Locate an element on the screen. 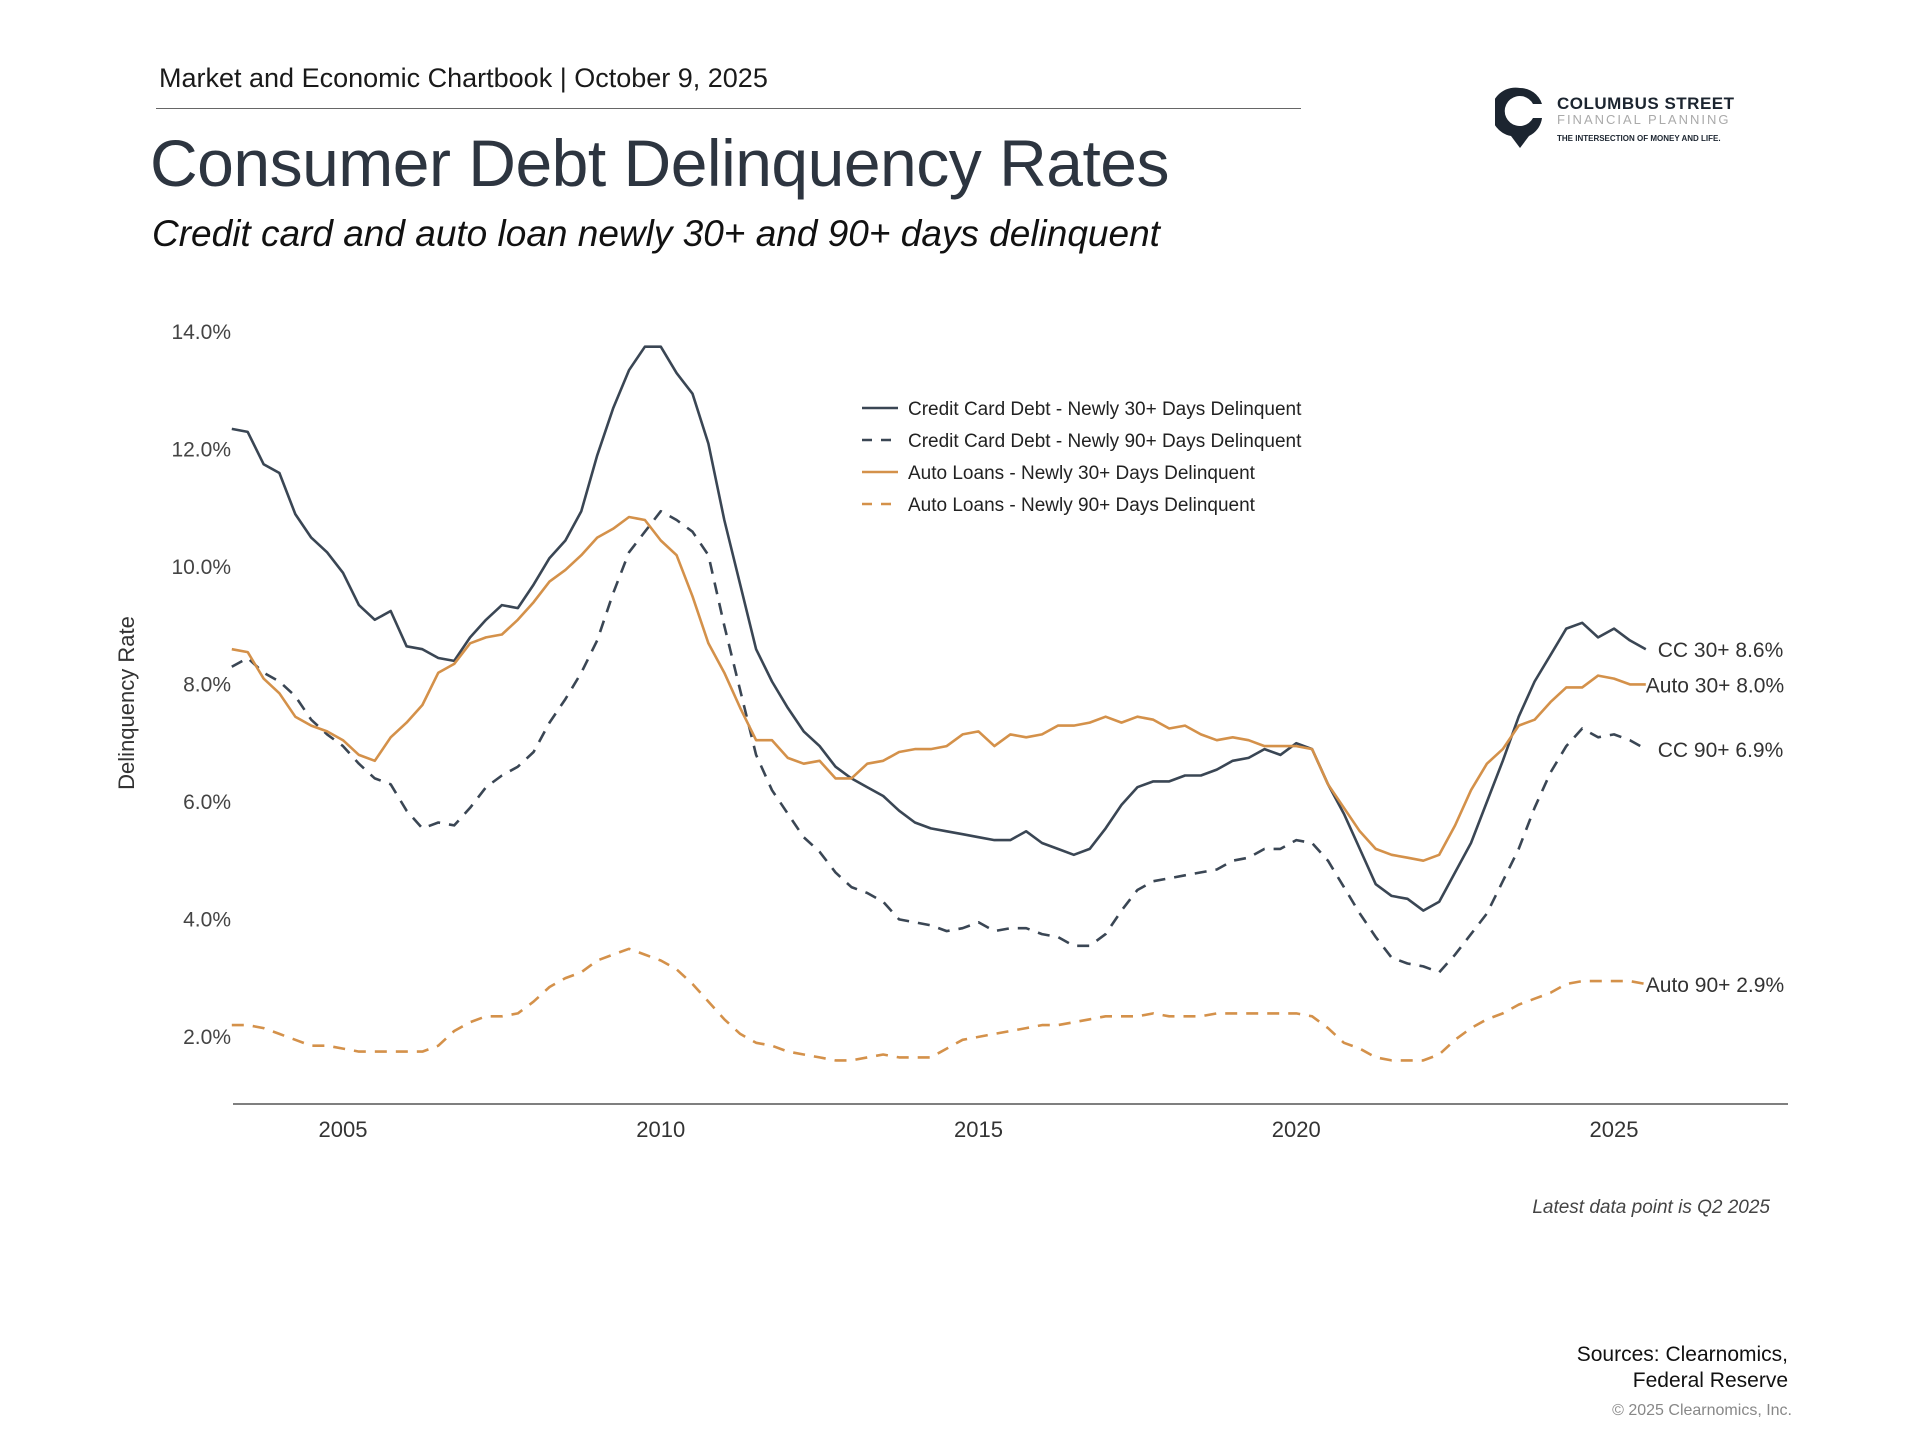 Image resolution: width=1920 pixels, height=1440 pixels. y-tick-label: 2.0% is located at coordinates (207, 1037).